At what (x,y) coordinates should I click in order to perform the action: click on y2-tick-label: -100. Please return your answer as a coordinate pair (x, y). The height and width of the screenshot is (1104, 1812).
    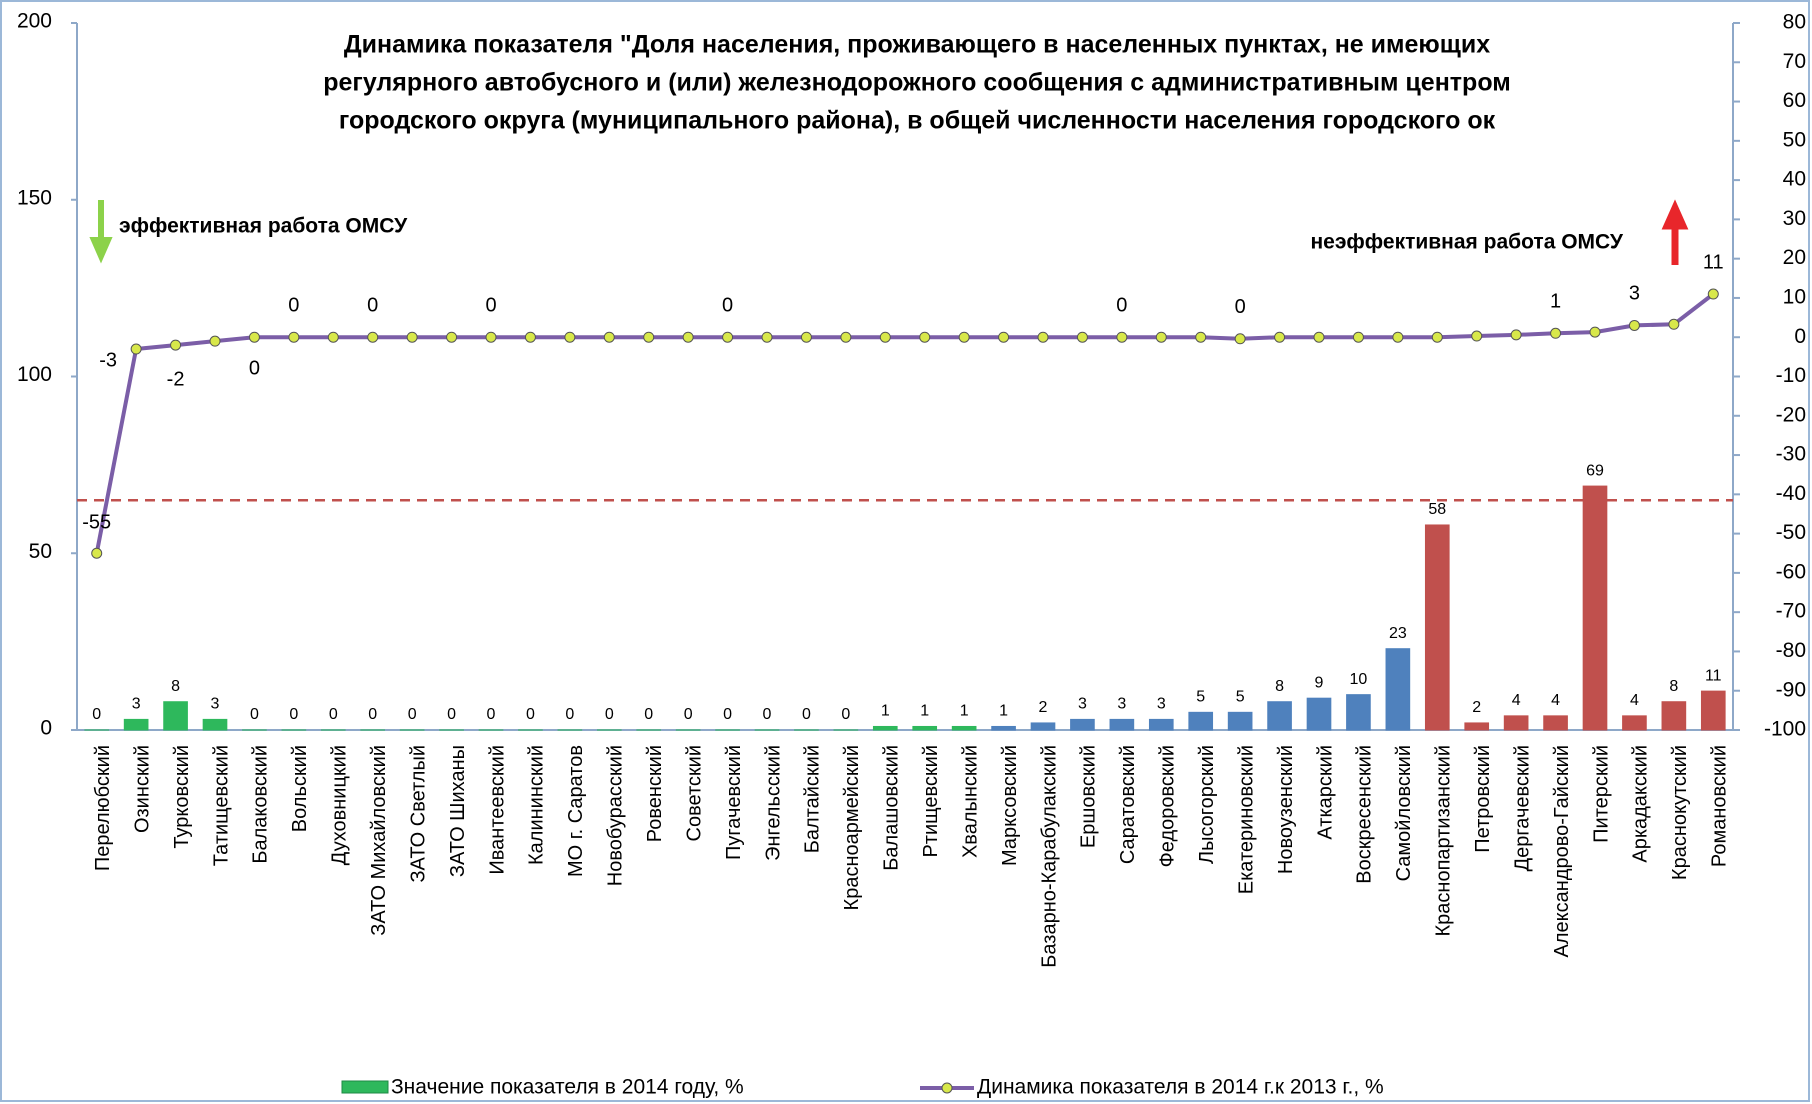
    Looking at the image, I should click on (1785, 729).